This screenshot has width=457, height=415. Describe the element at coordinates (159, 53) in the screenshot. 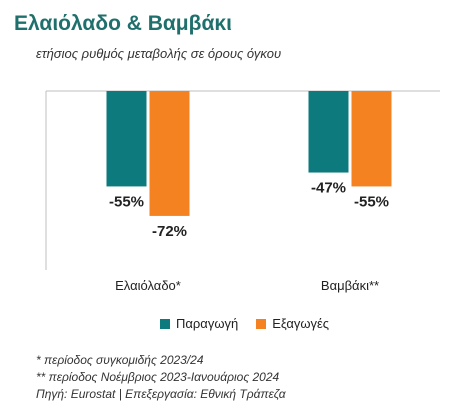

I see `chart-subtitle: ετήσιος ρυθμός μεταβολής σε όρους όγκου` at that location.